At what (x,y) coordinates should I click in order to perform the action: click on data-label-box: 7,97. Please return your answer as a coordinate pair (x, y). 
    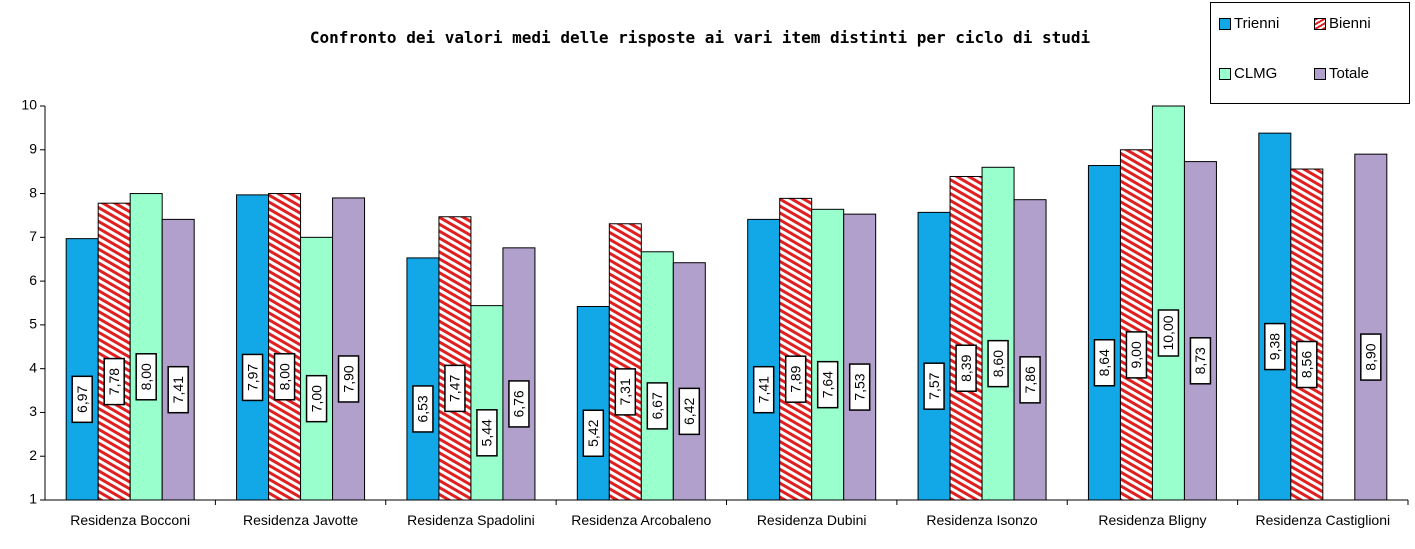
    Looking at the image, I should click on (252, 377).